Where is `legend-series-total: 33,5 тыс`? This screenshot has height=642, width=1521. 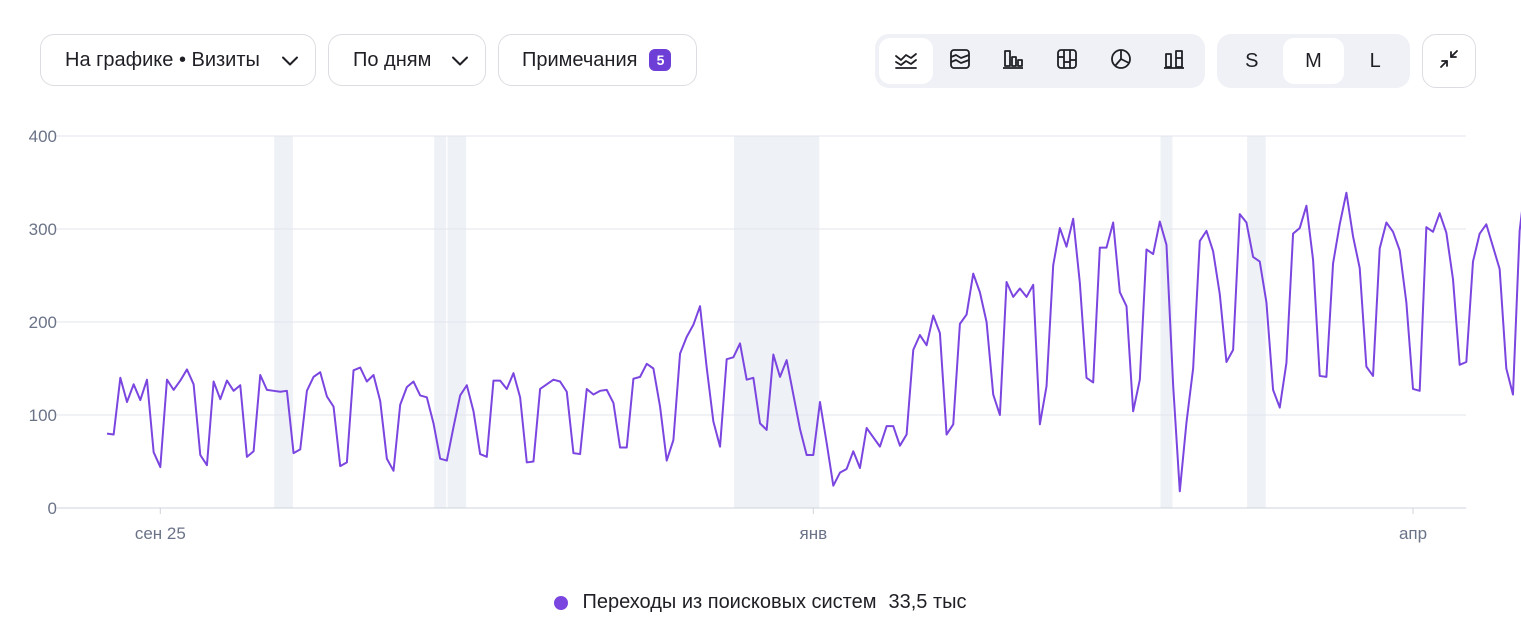
legend-series-total: 33,5 тыс is located at coordinates (927, 602).